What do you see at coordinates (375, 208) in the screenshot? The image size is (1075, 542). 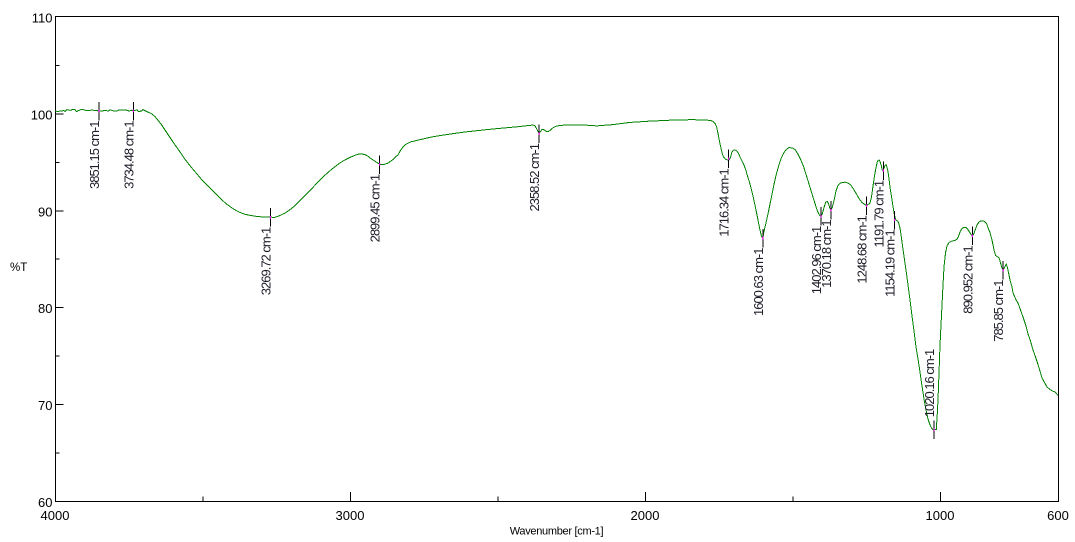 I see `svg-text: 2899.45 cm-1` at bounding box center [375, 208].